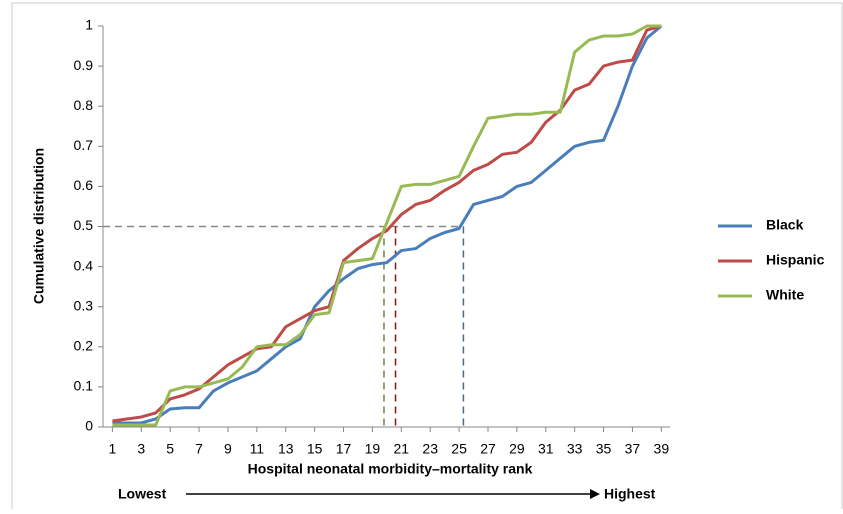  I want to click on y-tick-label: 0.3, so click(84, 305).